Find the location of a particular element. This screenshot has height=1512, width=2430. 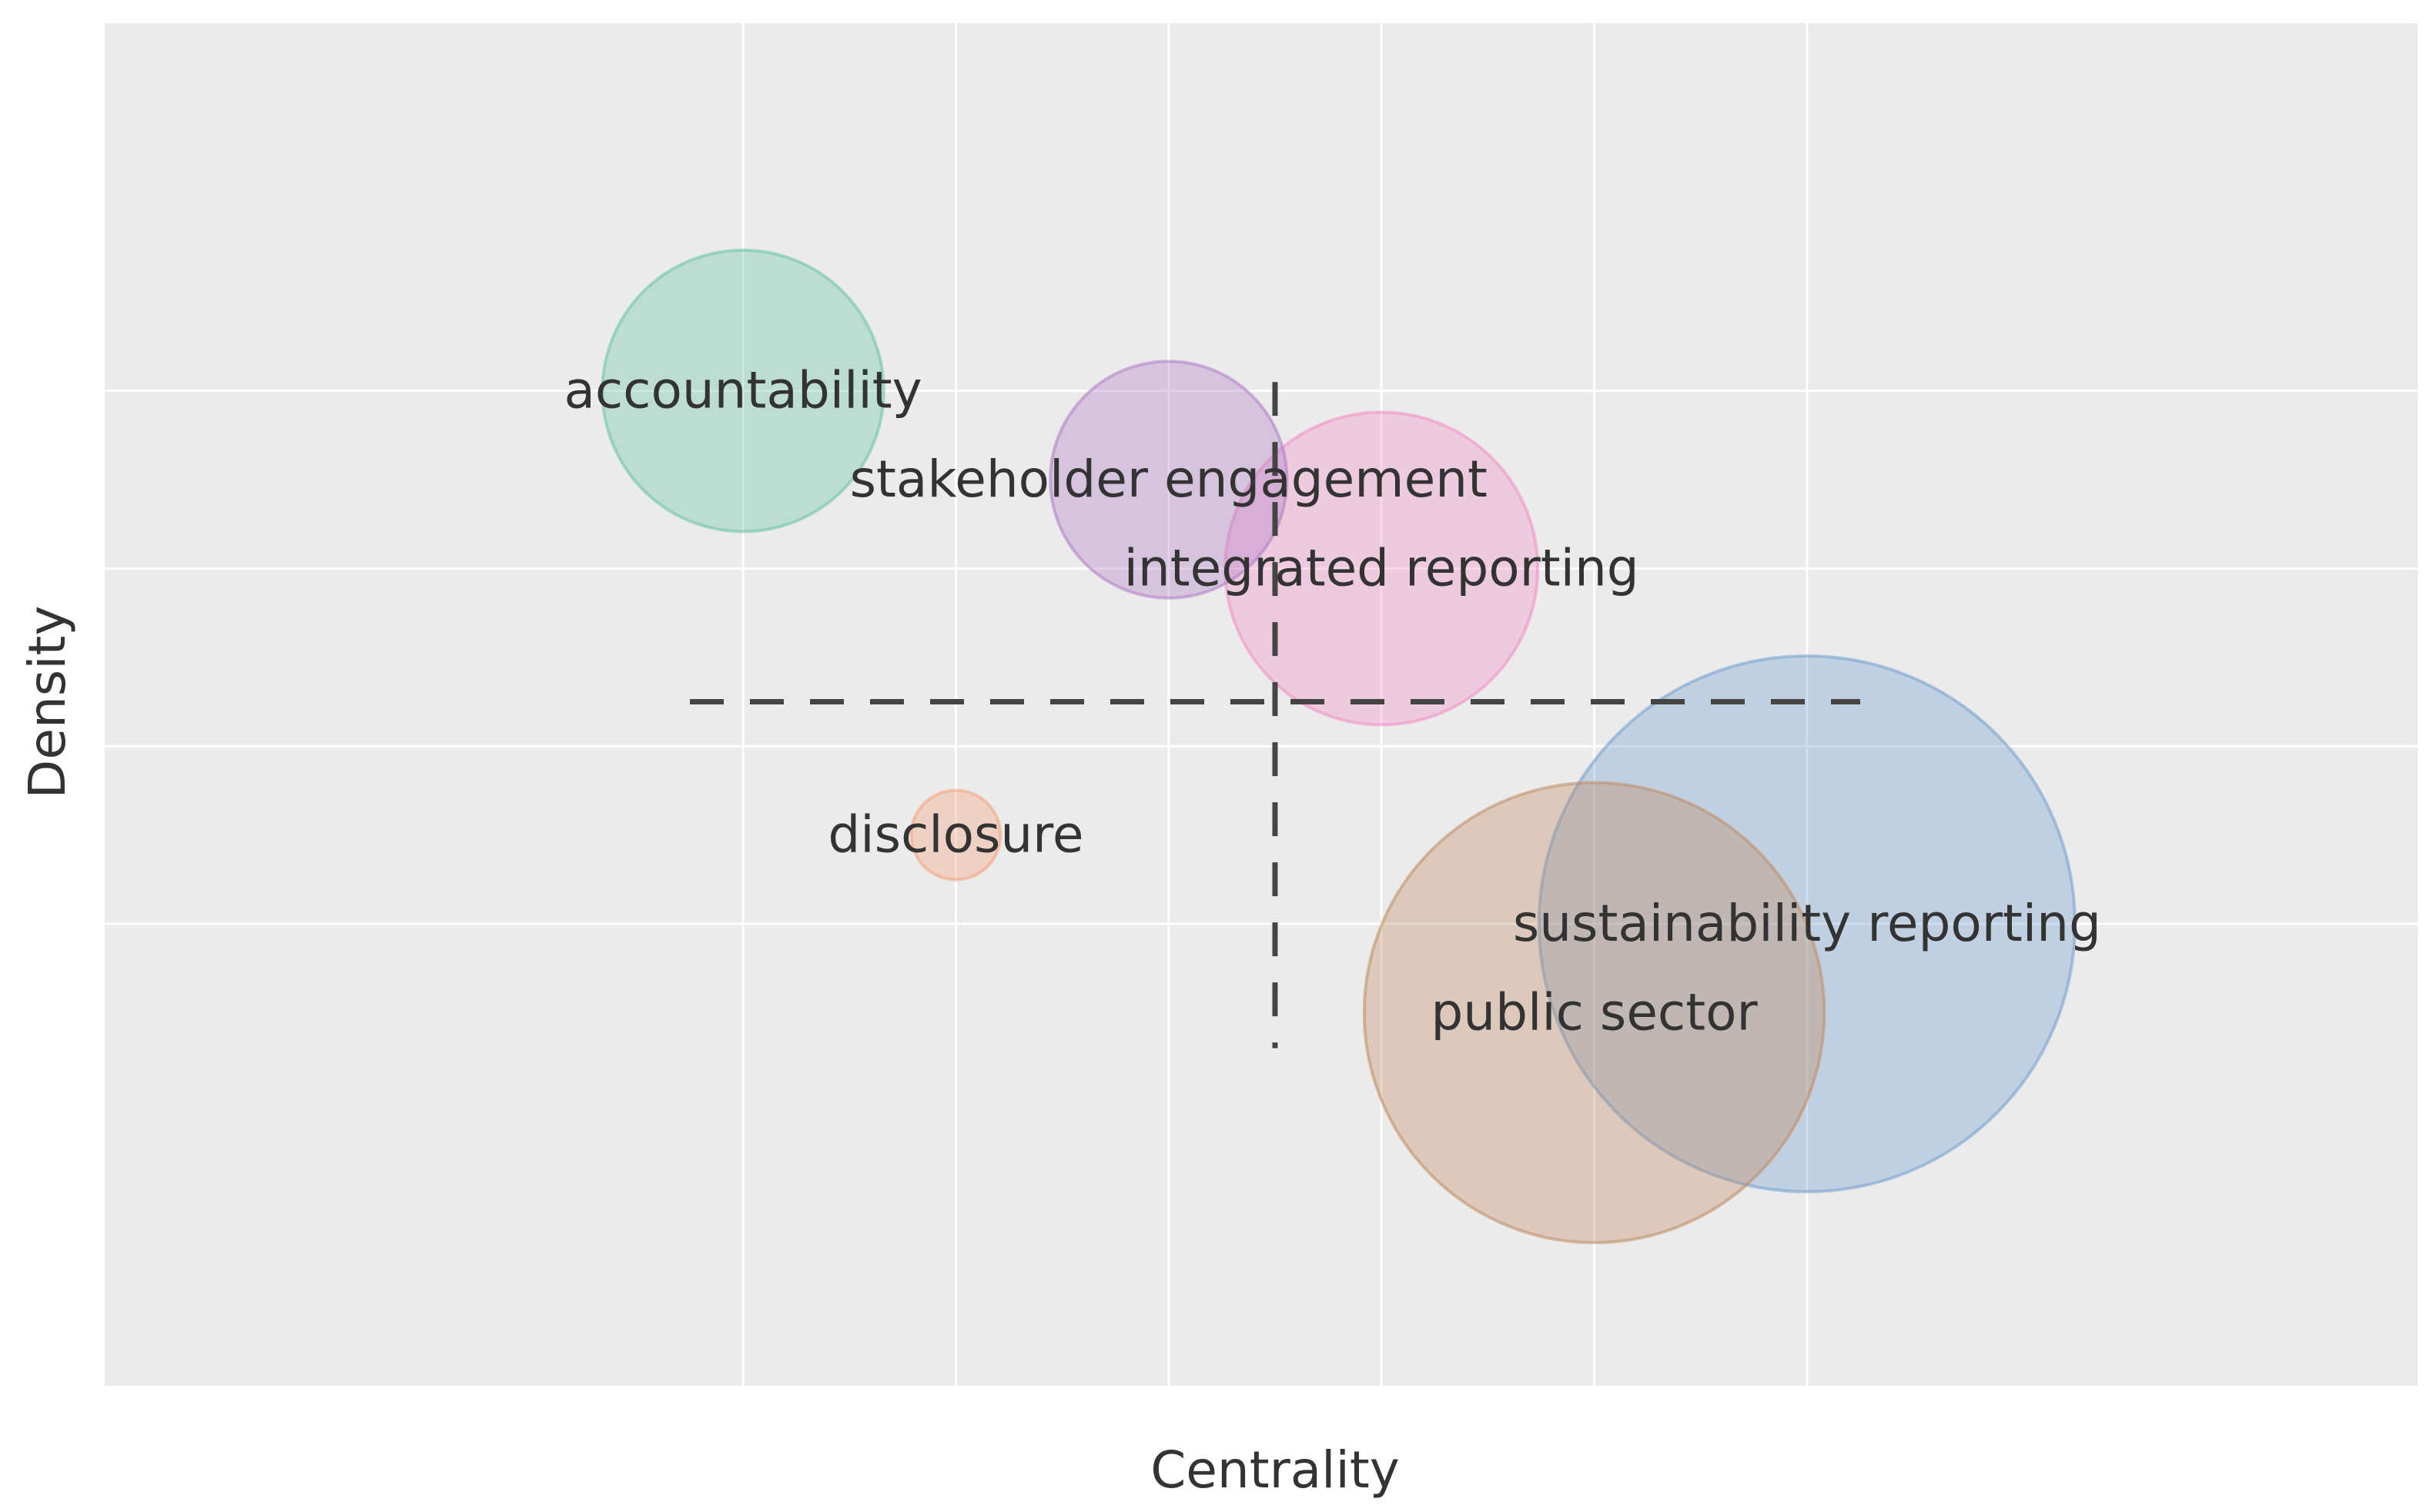

bubble-disclosure is located at coordinates (955, 834).